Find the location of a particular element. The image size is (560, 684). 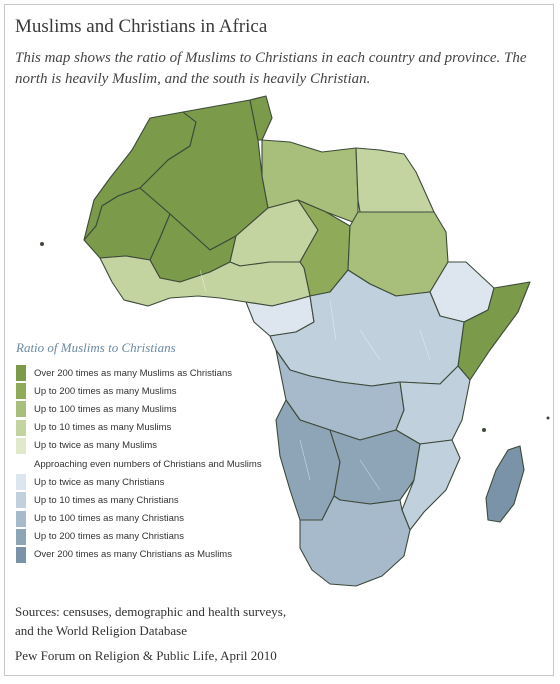

legend-item: Up to 100 times as many Christians is located at coordinates (146, 519).